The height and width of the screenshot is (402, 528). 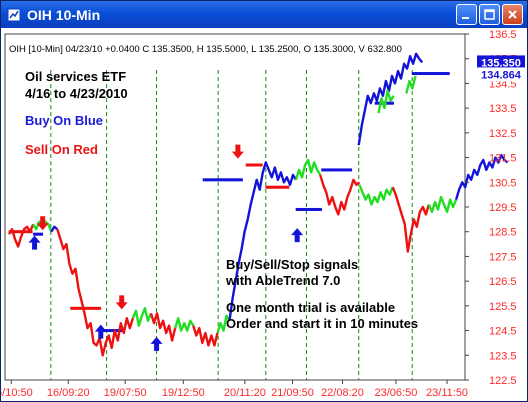 What do you see at coordinates (466, 14) in the screenshot?
I see `minimize-button` at bounding box center [466, 14].